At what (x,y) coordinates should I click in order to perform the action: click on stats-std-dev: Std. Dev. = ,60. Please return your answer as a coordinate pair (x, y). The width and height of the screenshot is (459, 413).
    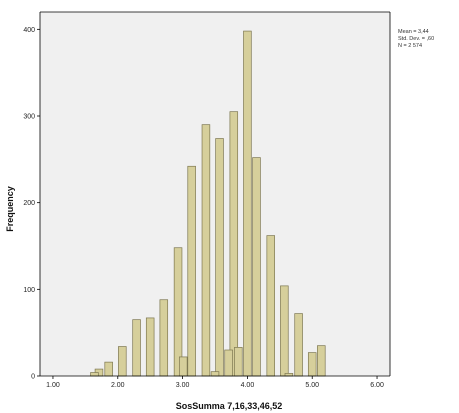
    Looking at the image, I should click on (416, 39).